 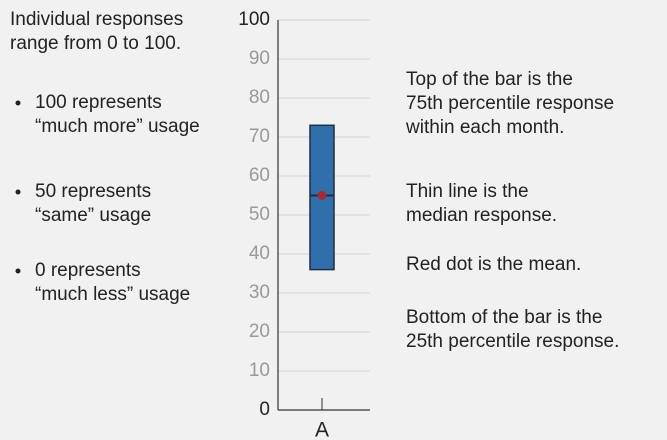 I want to click on y-tick-label: 0, so click(x=264, y=409).